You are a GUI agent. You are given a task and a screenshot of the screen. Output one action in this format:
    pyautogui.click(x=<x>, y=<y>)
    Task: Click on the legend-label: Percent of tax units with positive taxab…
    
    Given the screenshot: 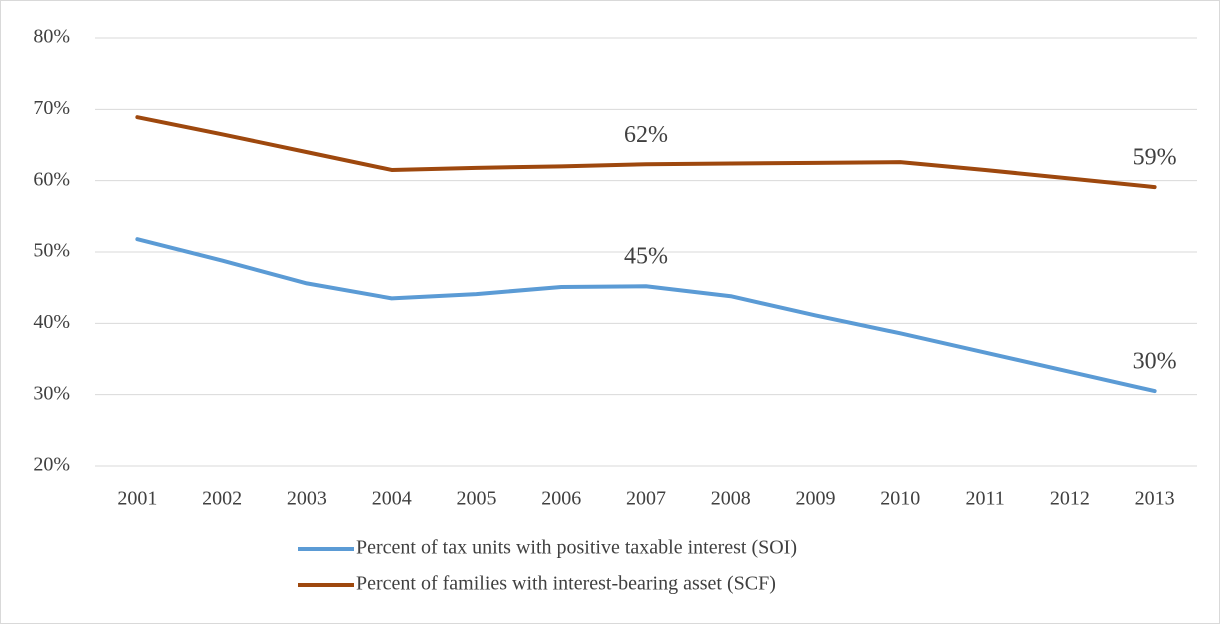 What is the action you would take?
    pyautogui.click(x=576, y=548)
    